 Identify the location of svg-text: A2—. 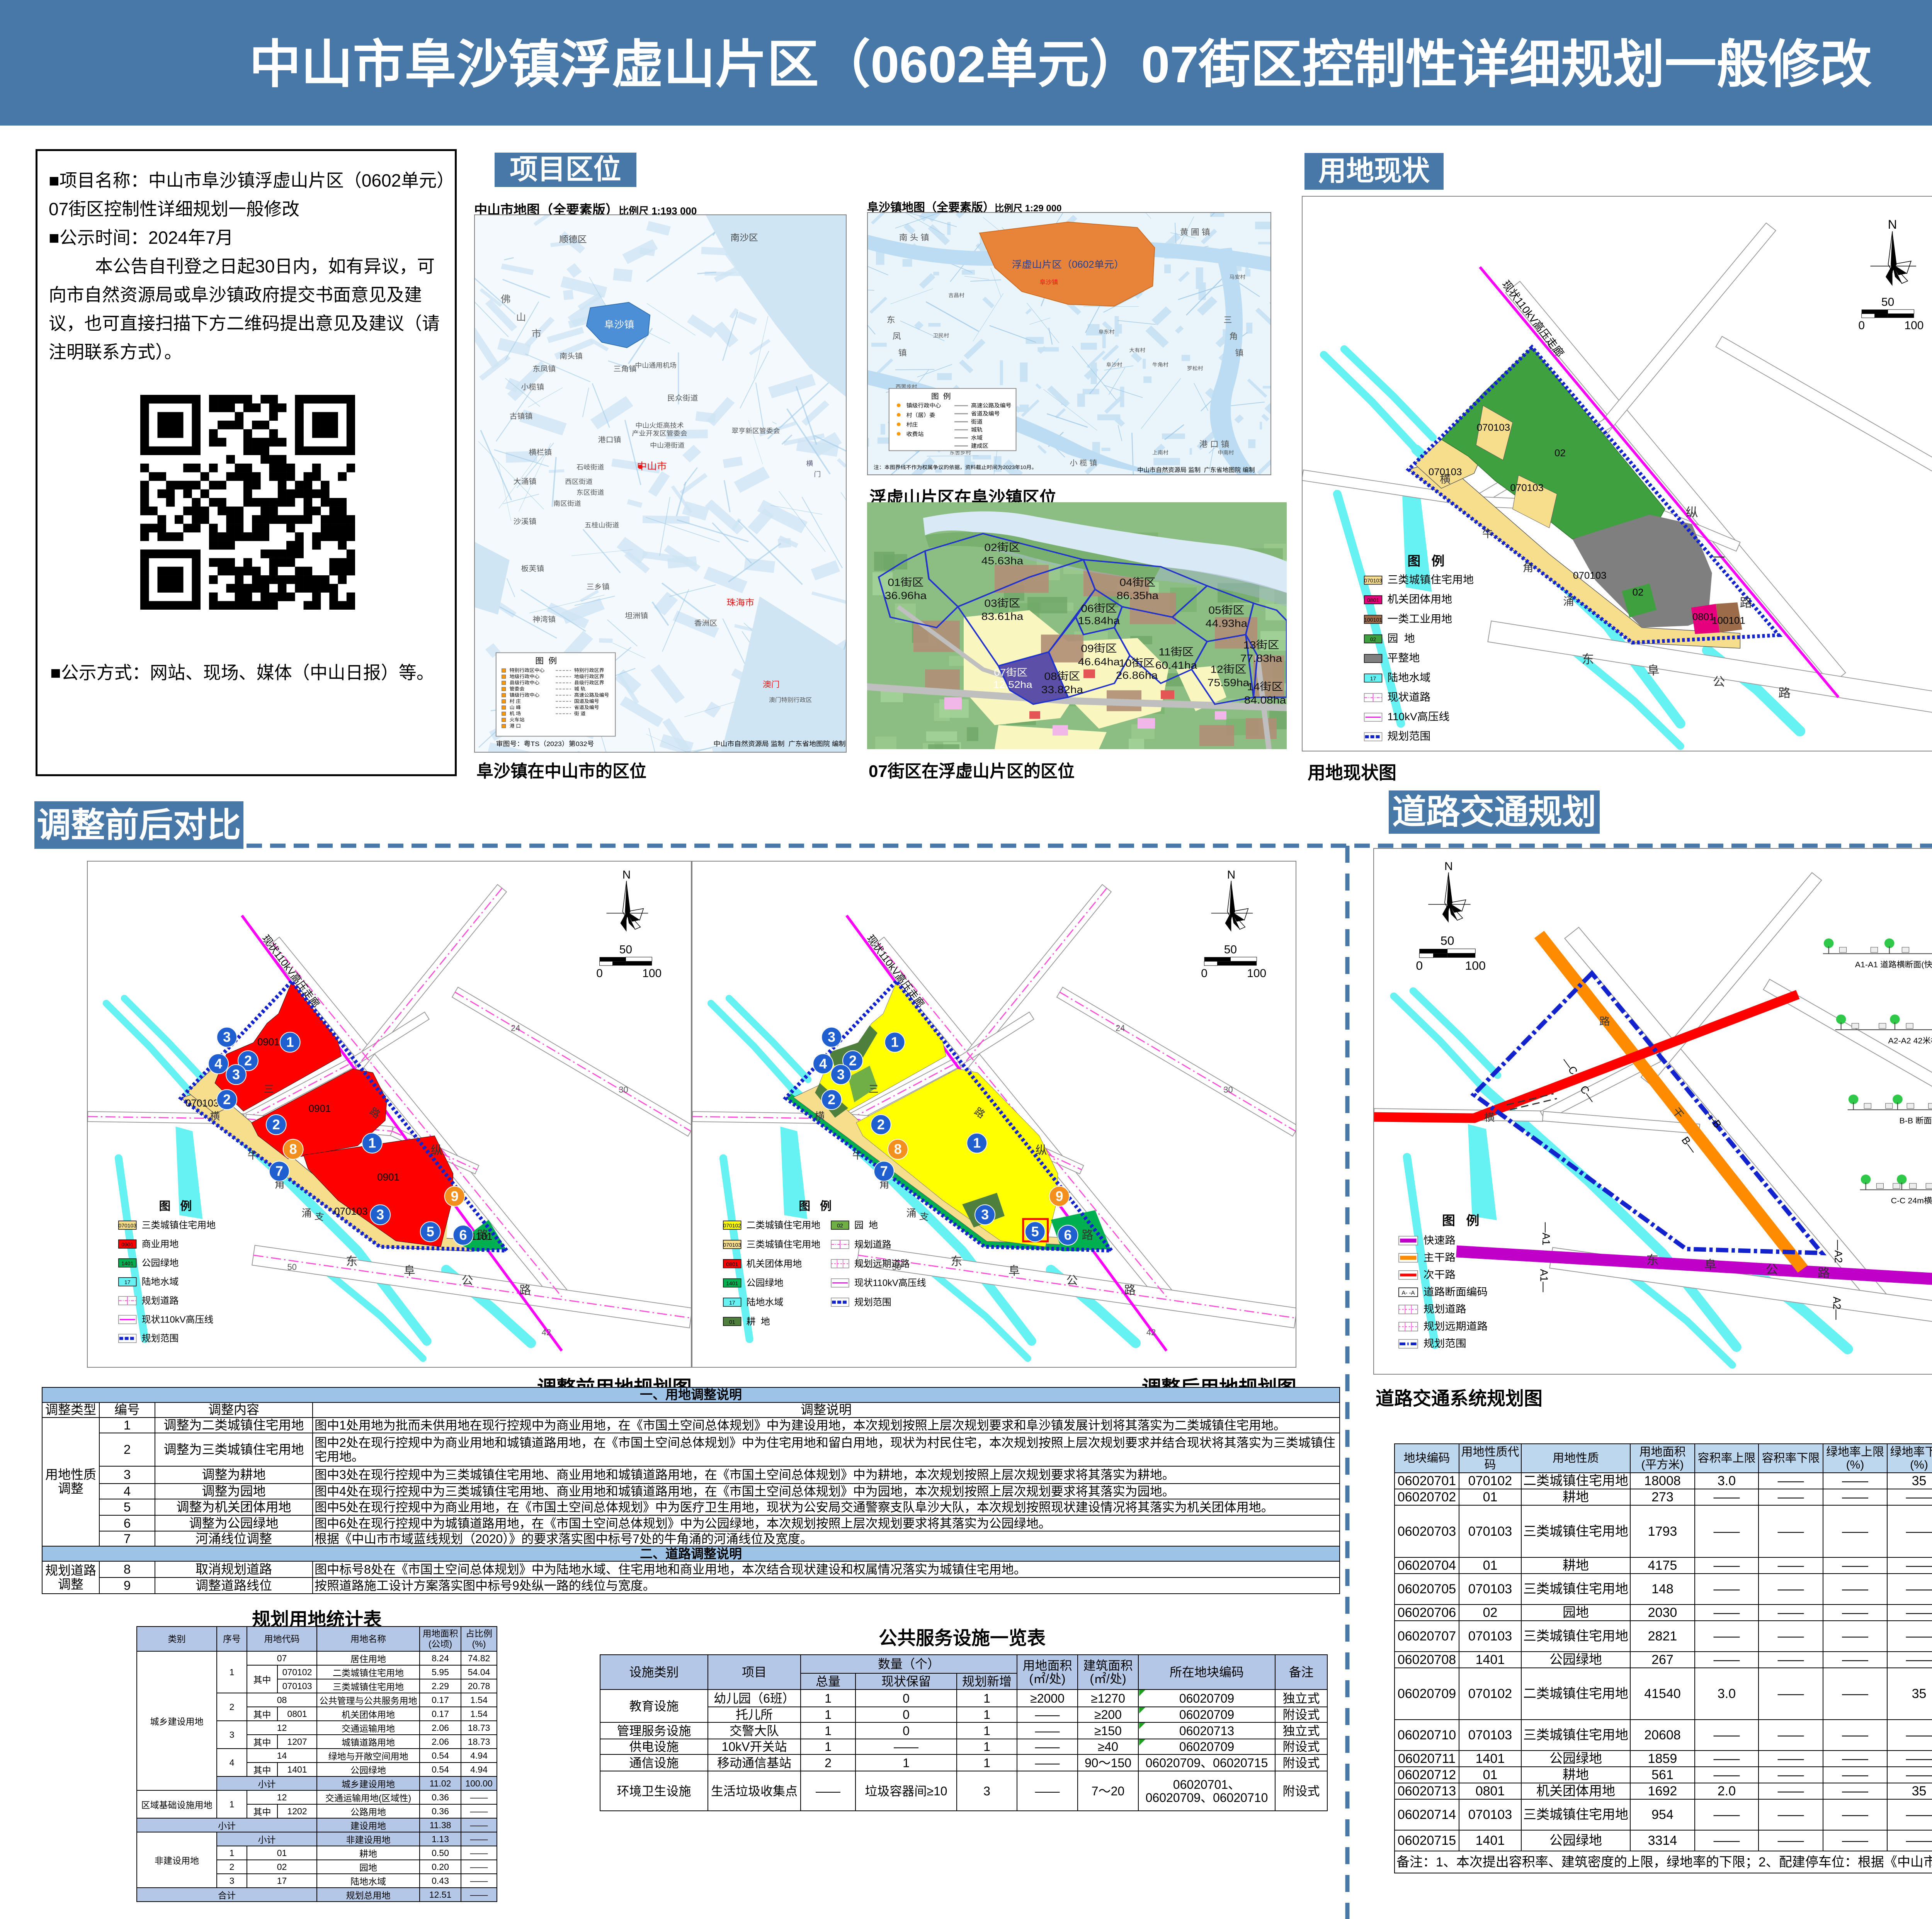
(1837, 1308).